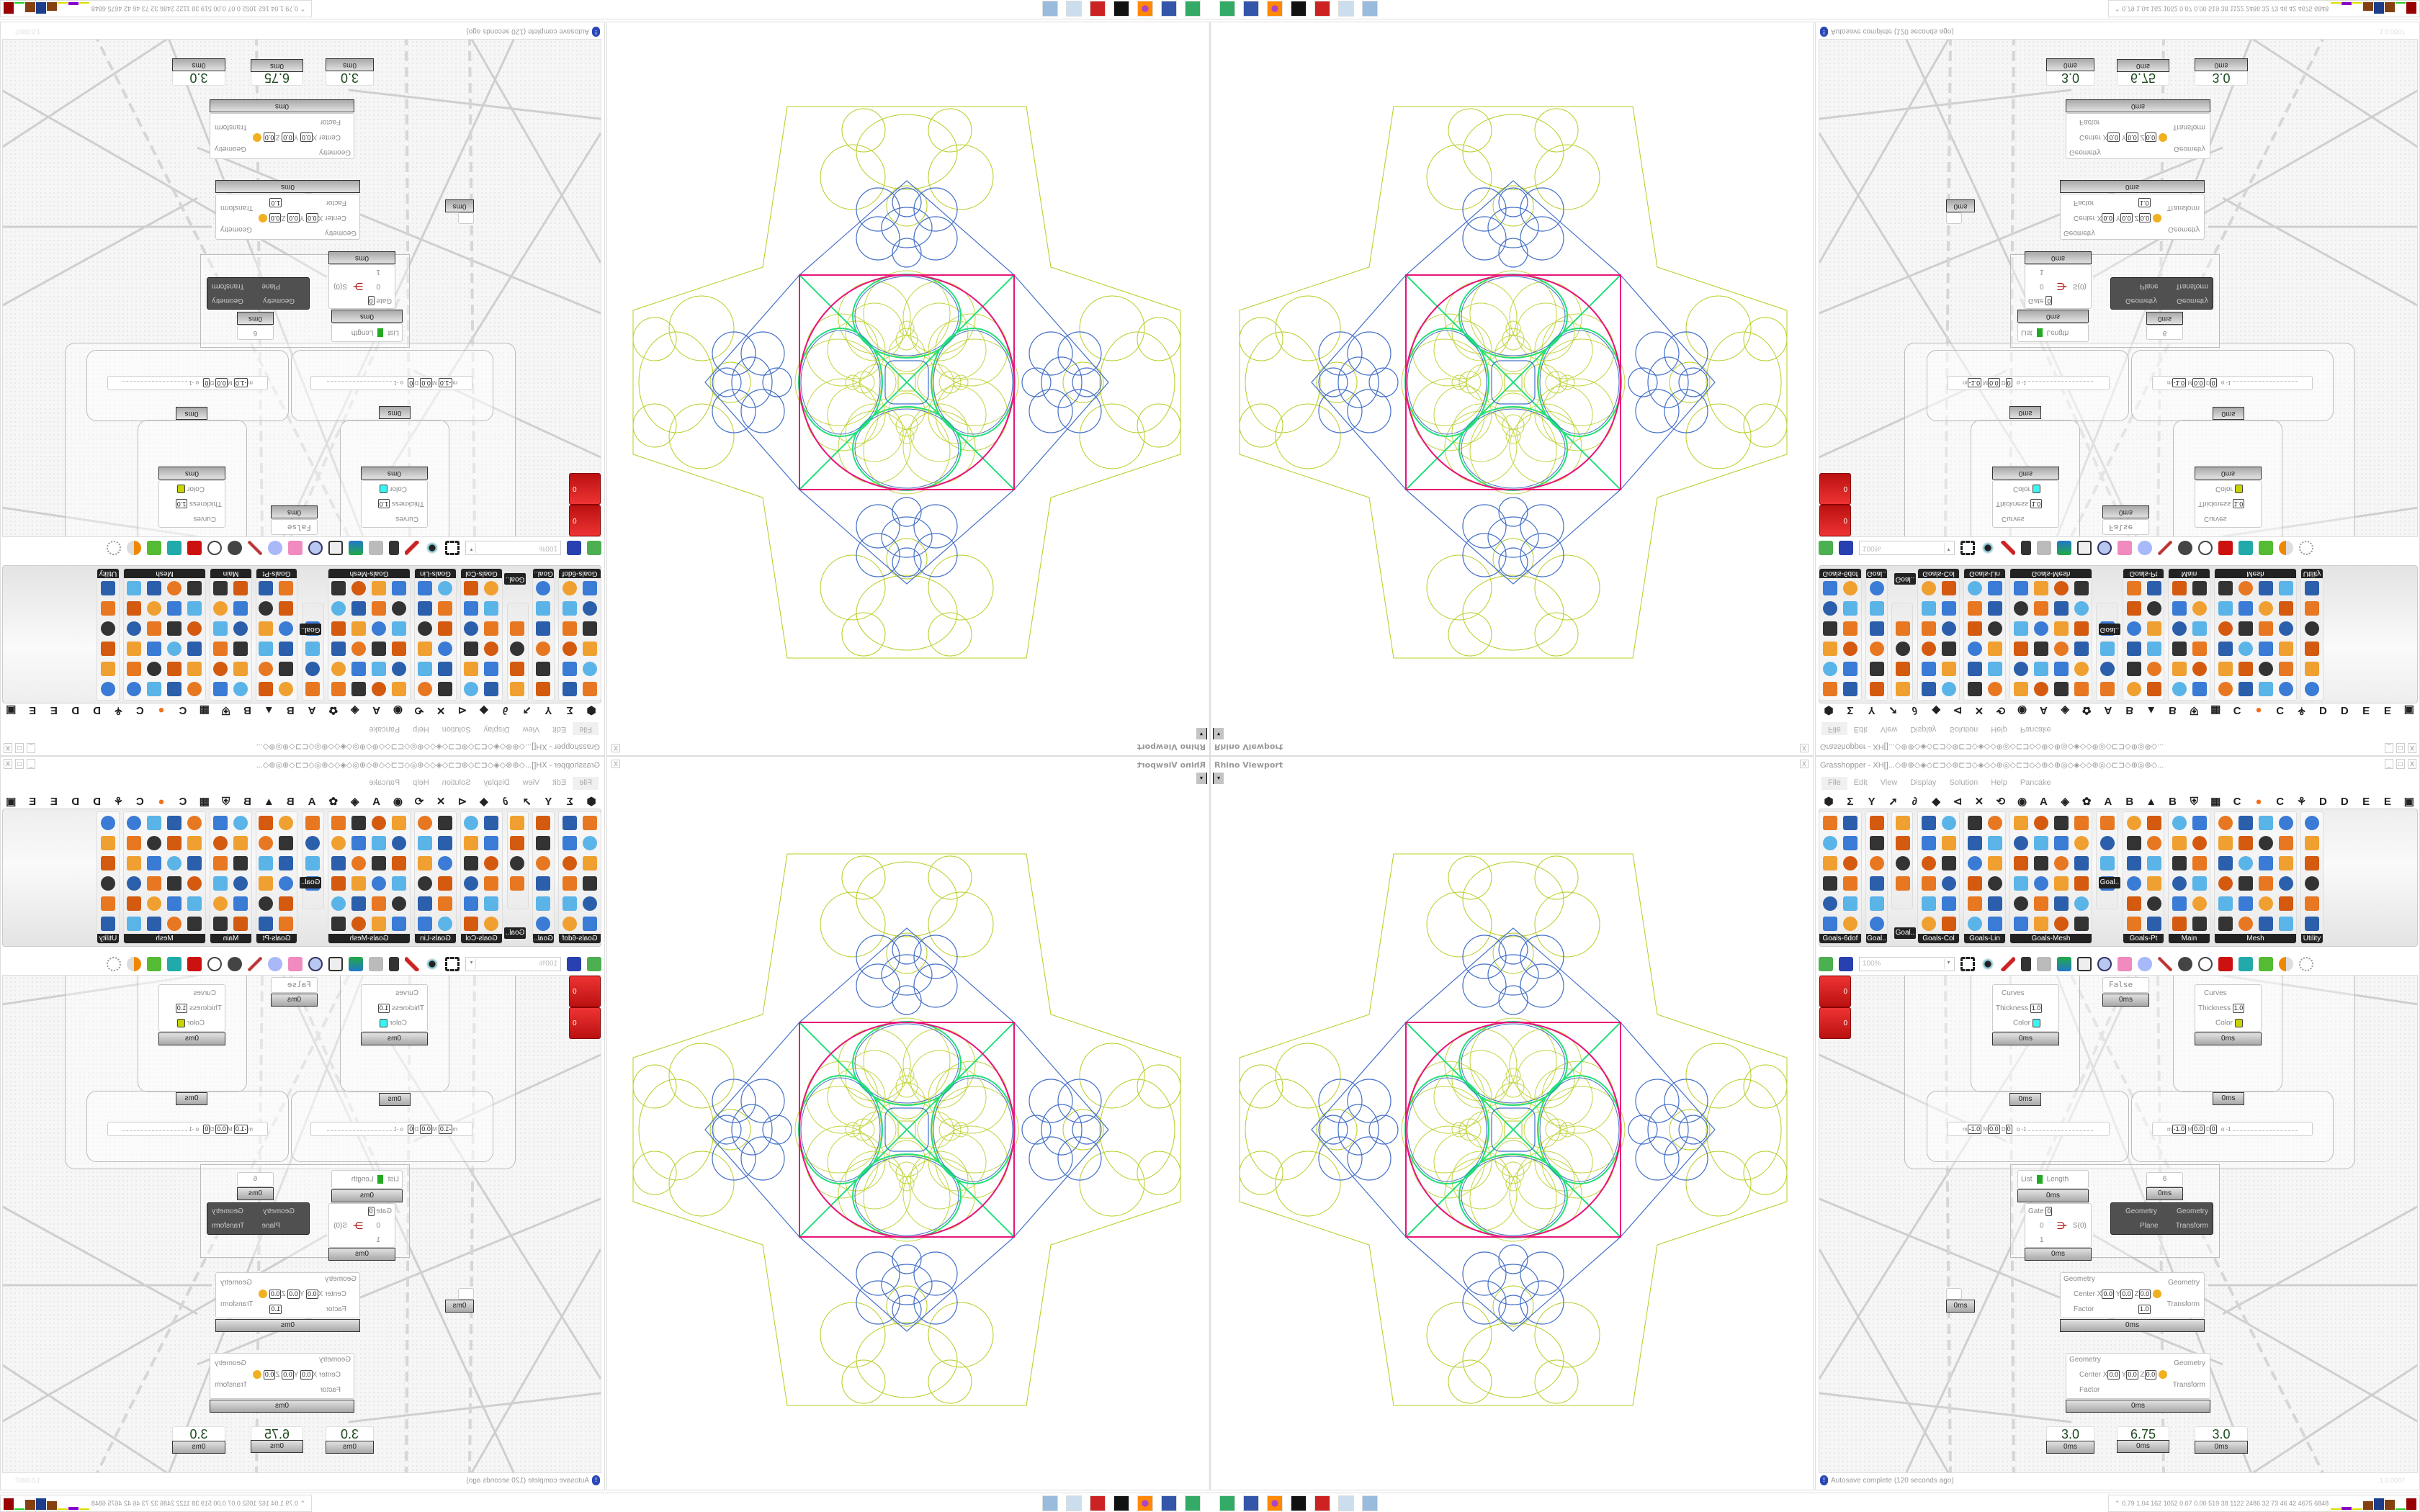 Image resolution: width=2420 pixels, height=1512 pixels. I want to click on category-tab: ➚, so click(527, 710).